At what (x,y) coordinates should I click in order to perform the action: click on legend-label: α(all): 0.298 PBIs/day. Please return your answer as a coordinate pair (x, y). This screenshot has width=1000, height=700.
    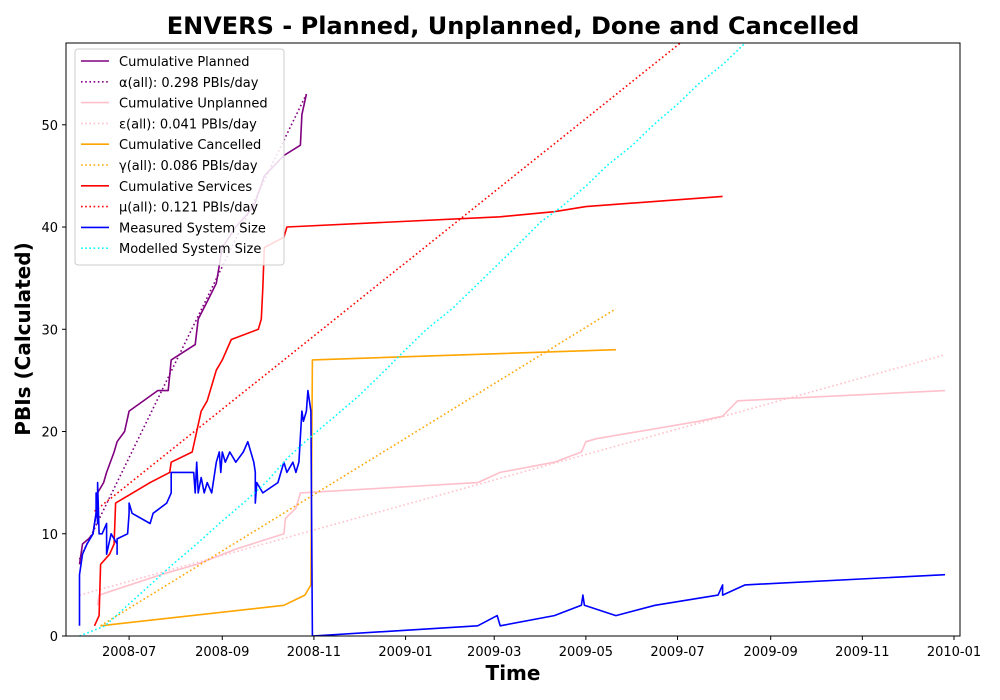
    Looking at the image, I should click on (189, 83).